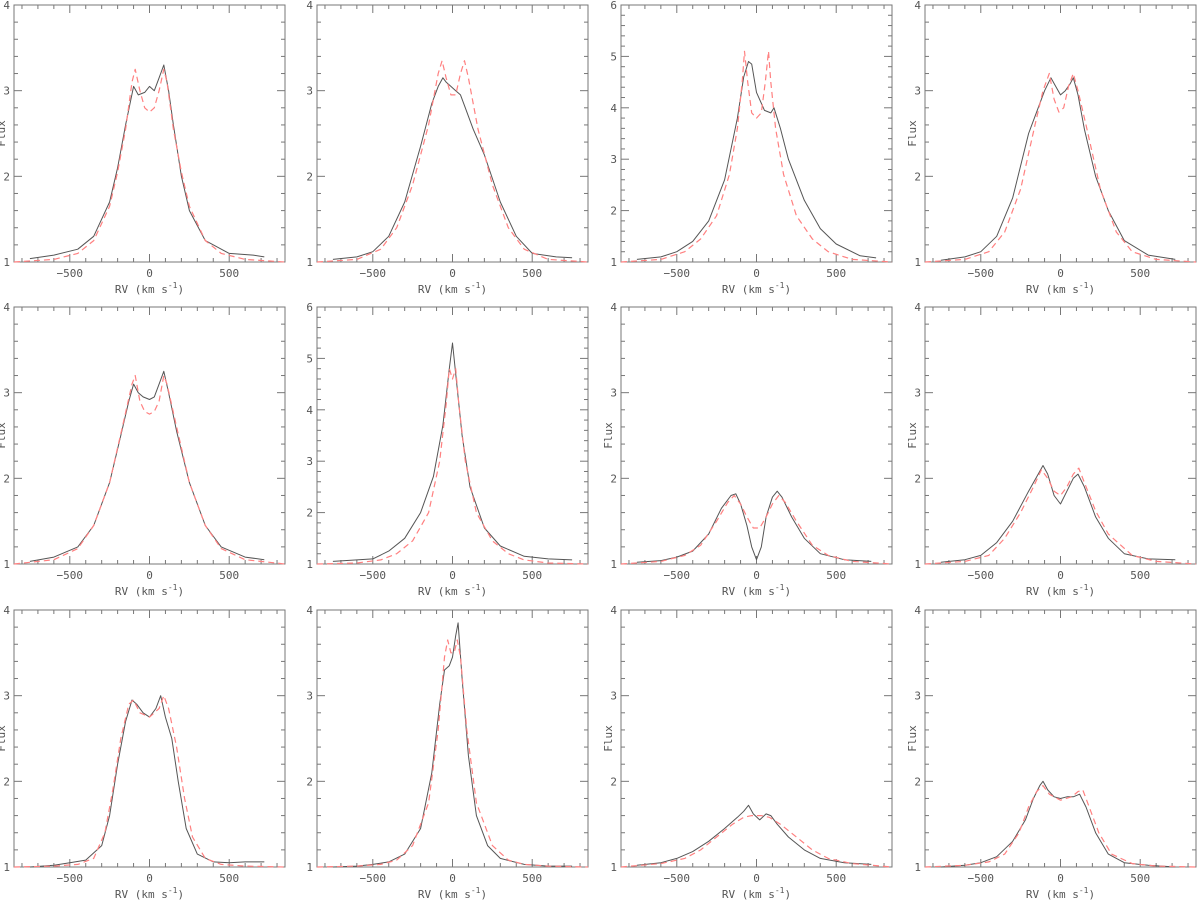 The image size is (1200, 905). What do you see at coordinates (1051, 752) in the screenshot?
I see `panel-12: 1 2 3 4 −500 0 500 RV (km s-1) Flux` at bounding box center [1051, 752].